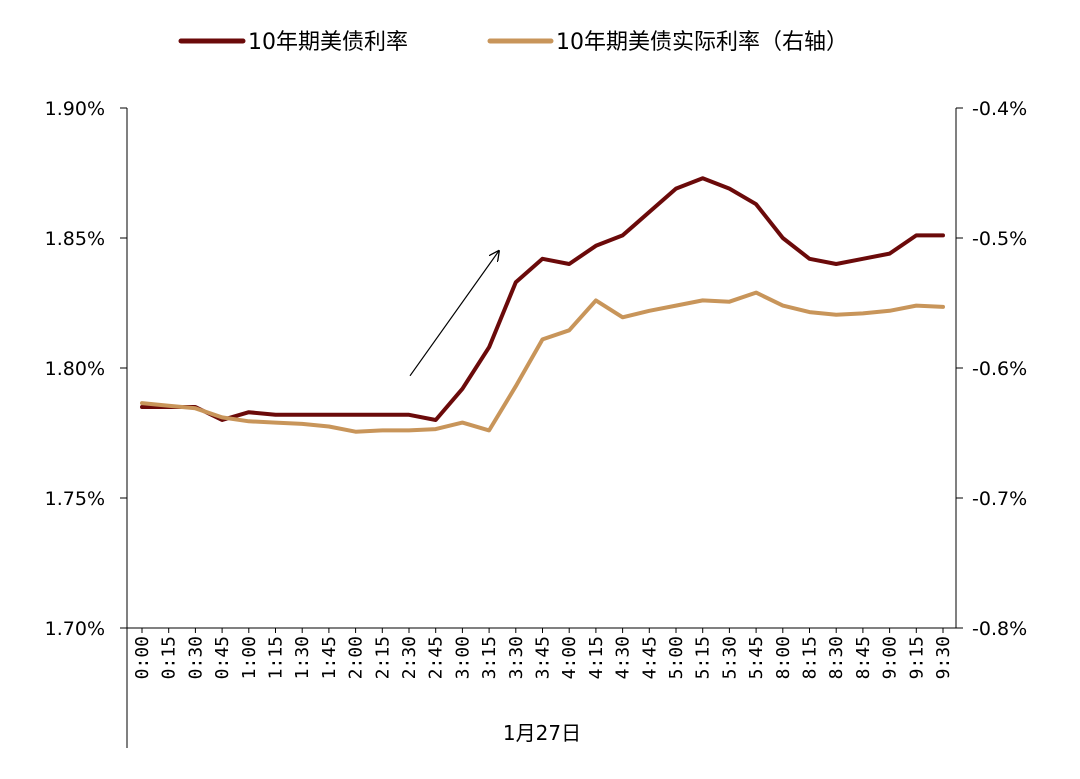  I want to click on x-tick-label: 5:30, so click(729, 657).